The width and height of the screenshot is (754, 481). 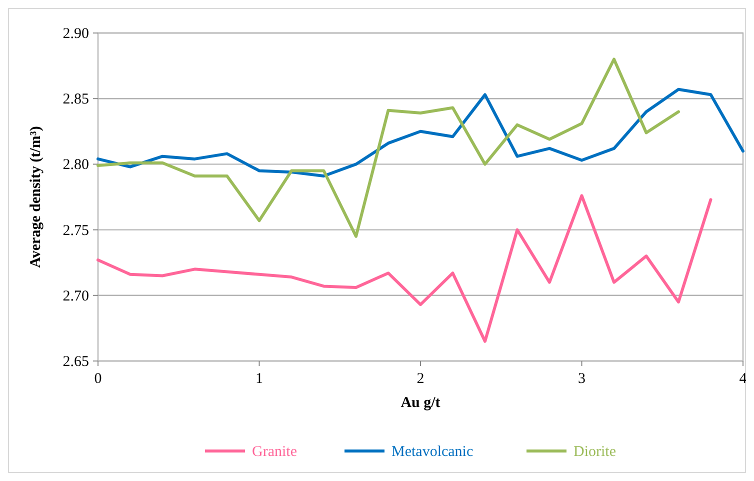 What do you see at coordinates (75, 230) in the screenshot?
I see `y-tick-label: 2.75` at bounding box center [75, 230].